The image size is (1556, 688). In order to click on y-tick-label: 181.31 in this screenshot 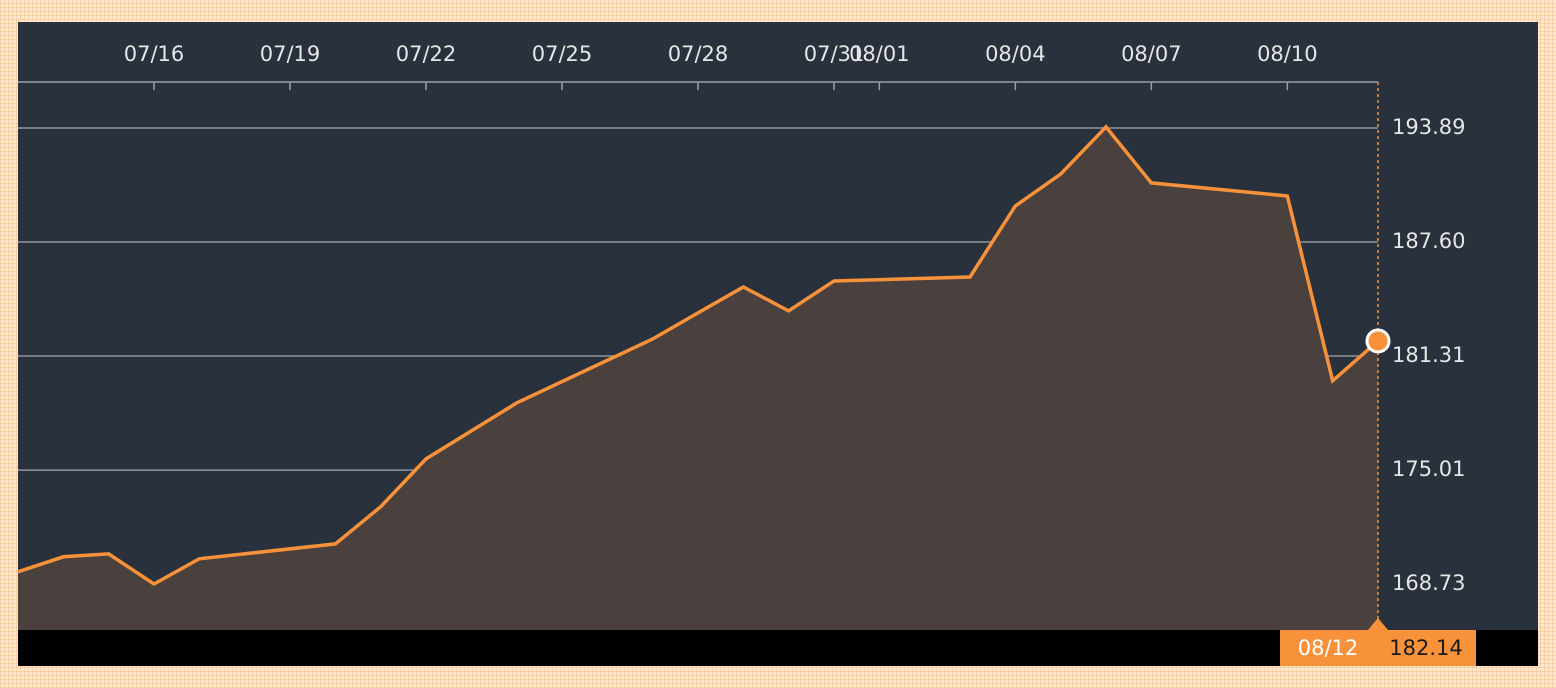, I will do `click(1428, 355)`.